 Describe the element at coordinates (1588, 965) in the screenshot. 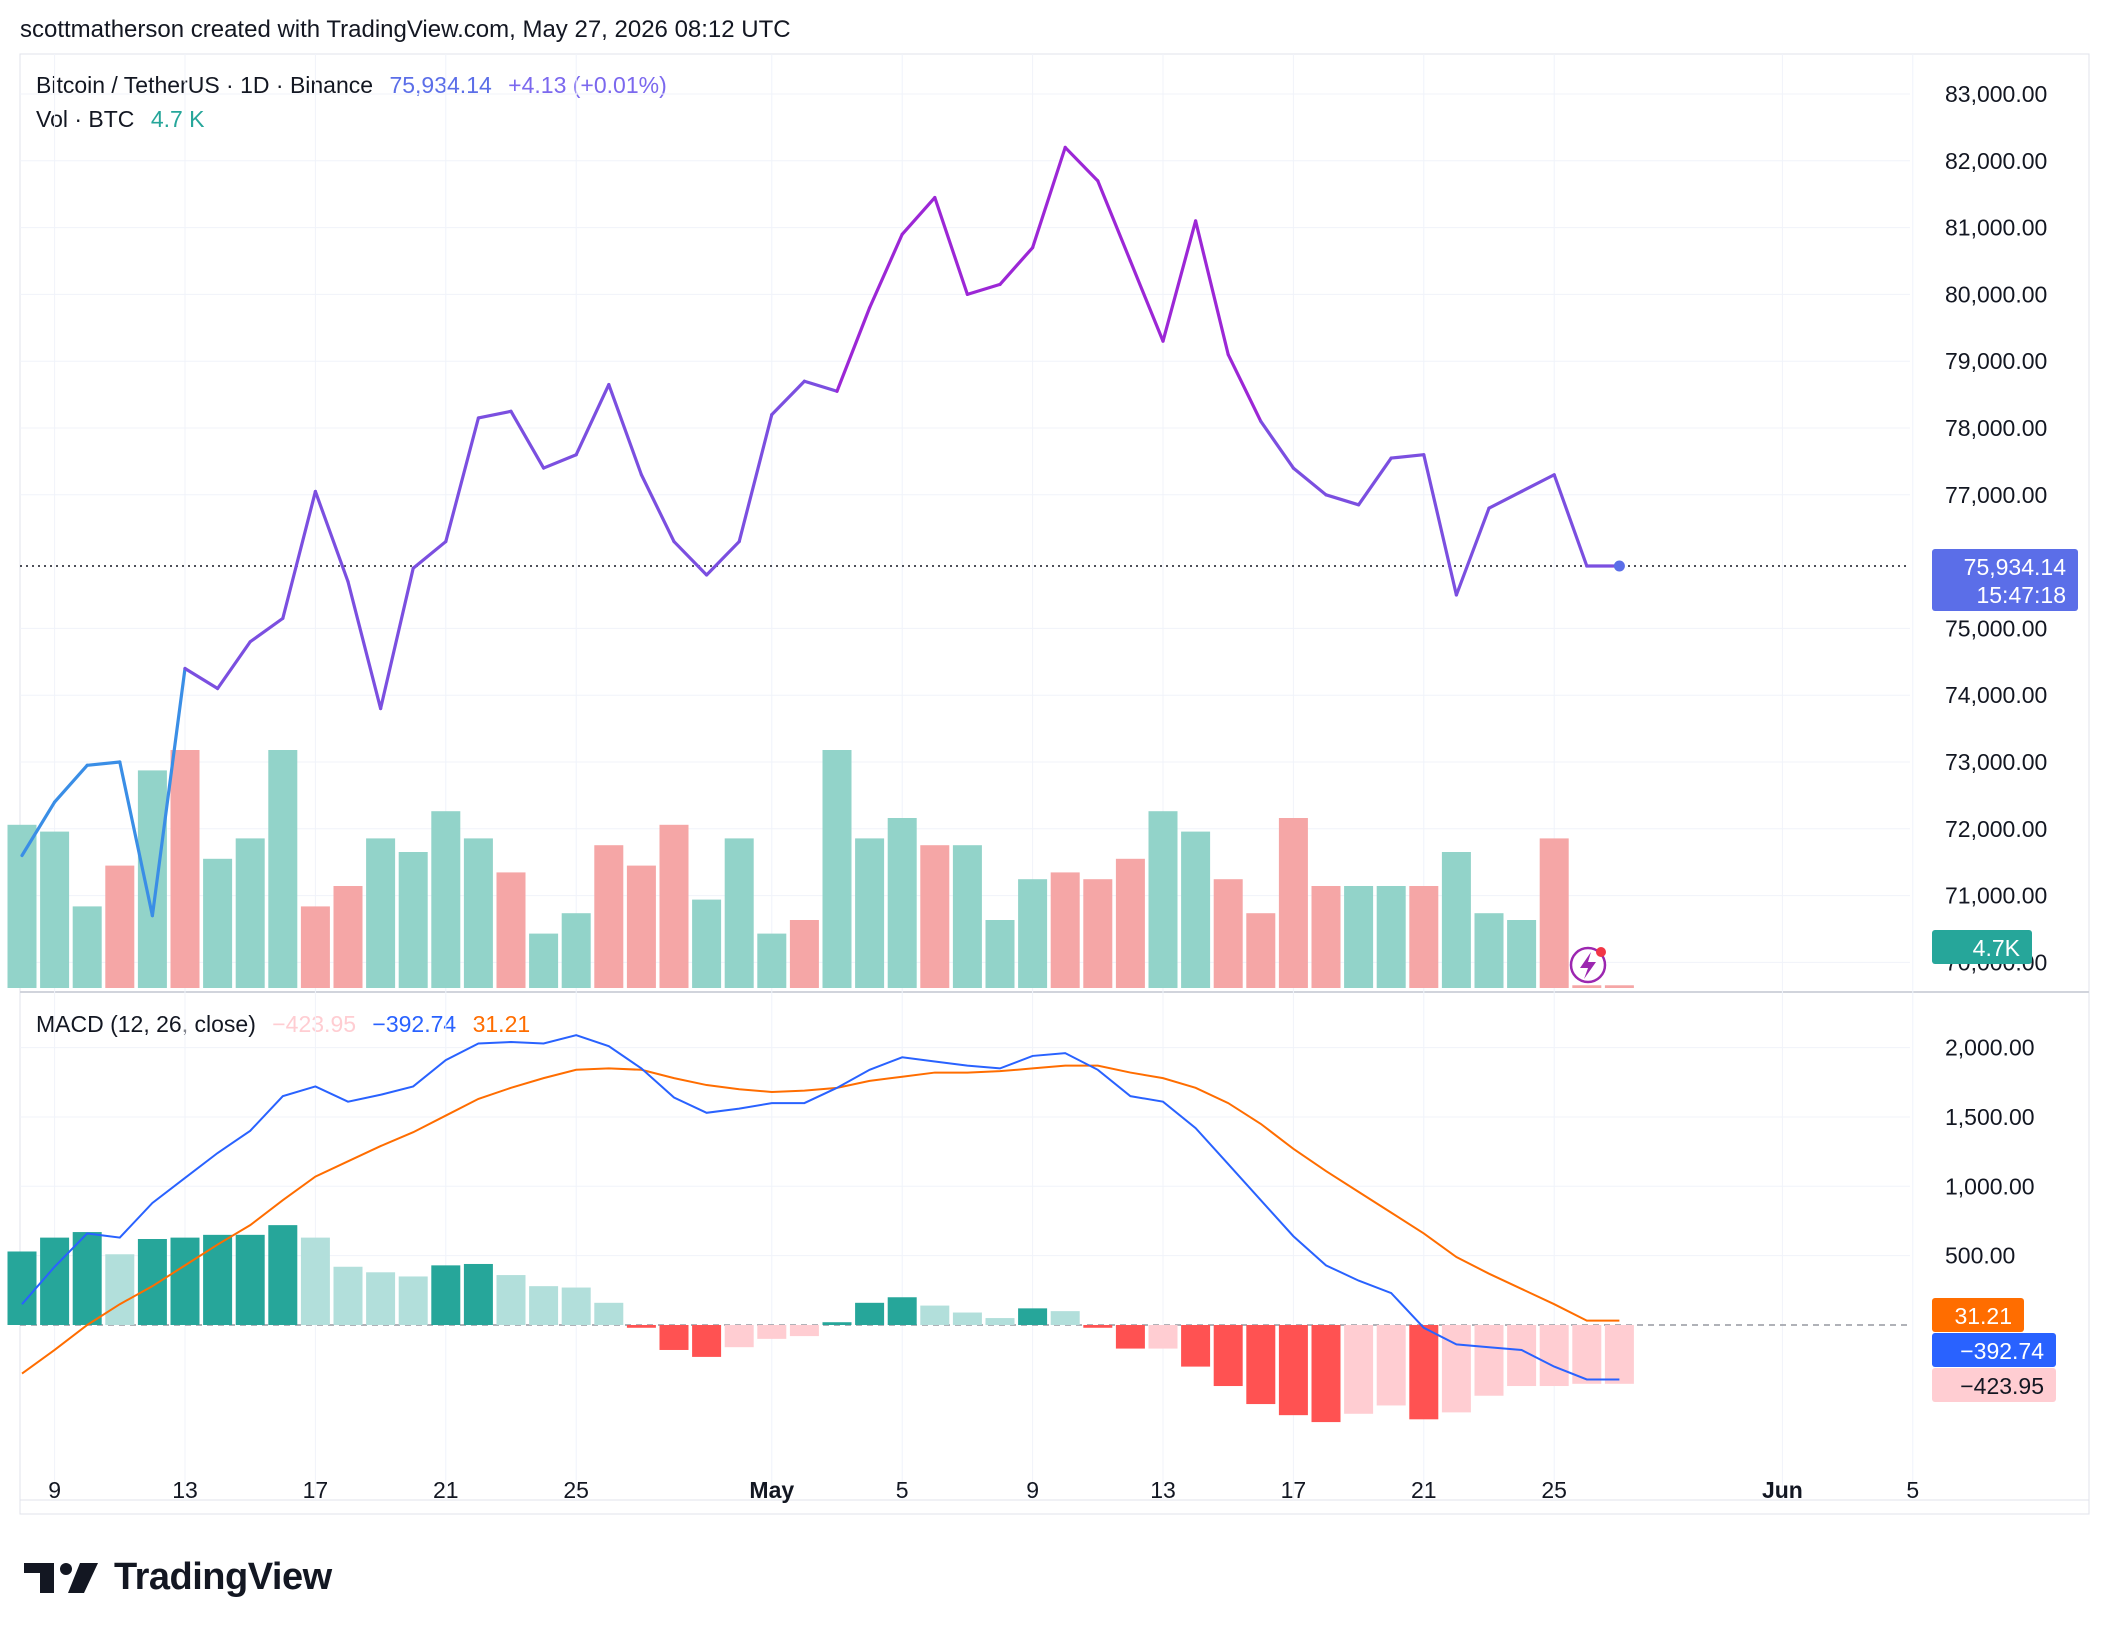

I see `alert-bolt-icon` at that location.